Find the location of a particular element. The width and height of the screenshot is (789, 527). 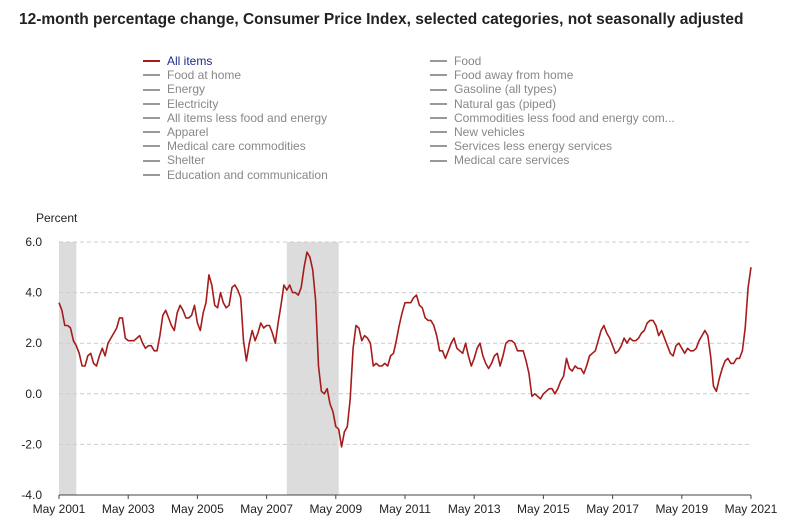

legend-item: Gasoline (all types) is located at coordinates (552, 89).